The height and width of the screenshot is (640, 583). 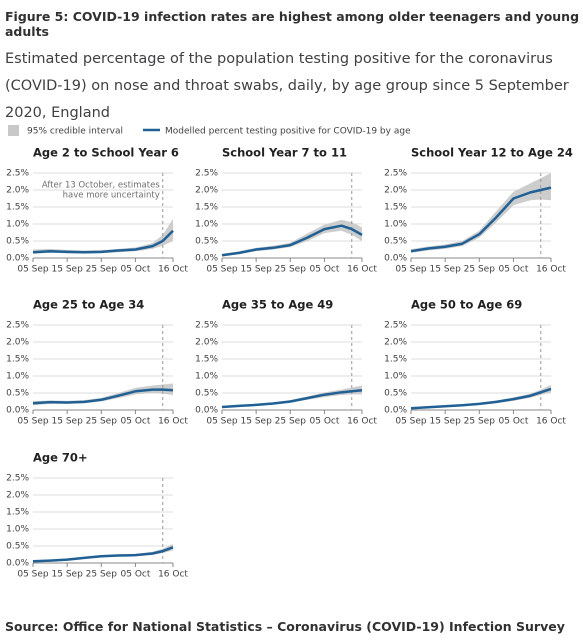 What do you see at coordinates (106, 153) in the screenshot?
I see `panel-title: Age 2 to School Year 6` at bounding box center [106, 153].